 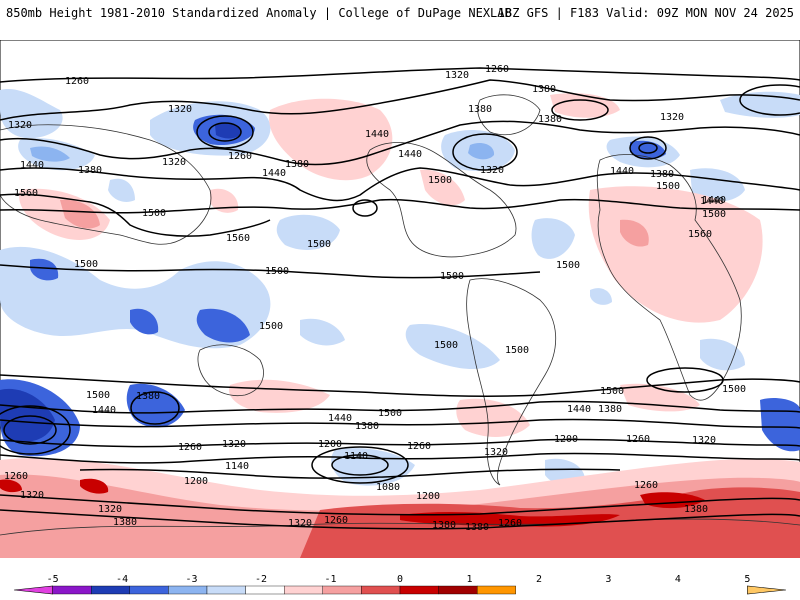 What do you see at coordinates (330, 579) in the screenshot?
I see `colorbar-tick-label: -1` at bounding box center [330, 579].